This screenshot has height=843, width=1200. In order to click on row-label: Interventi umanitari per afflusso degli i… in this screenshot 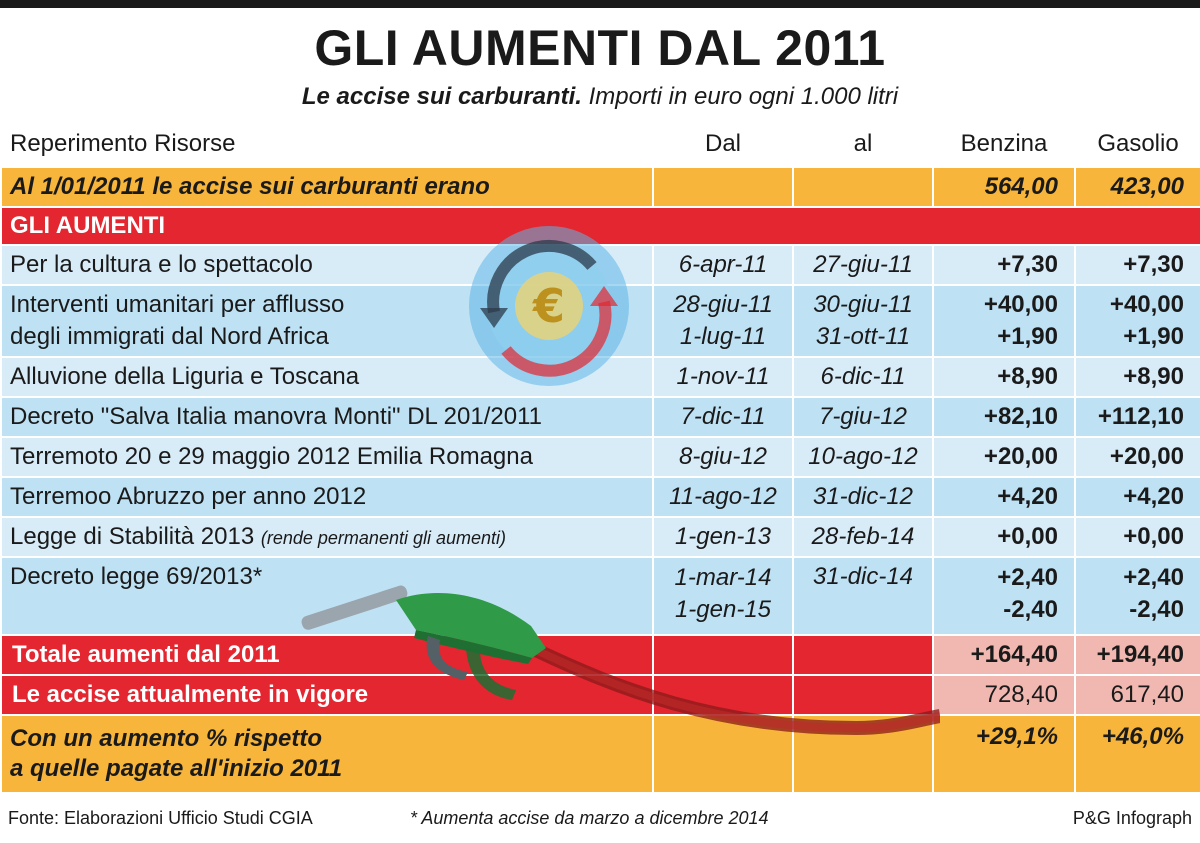, I will do `click(327, 321)`.